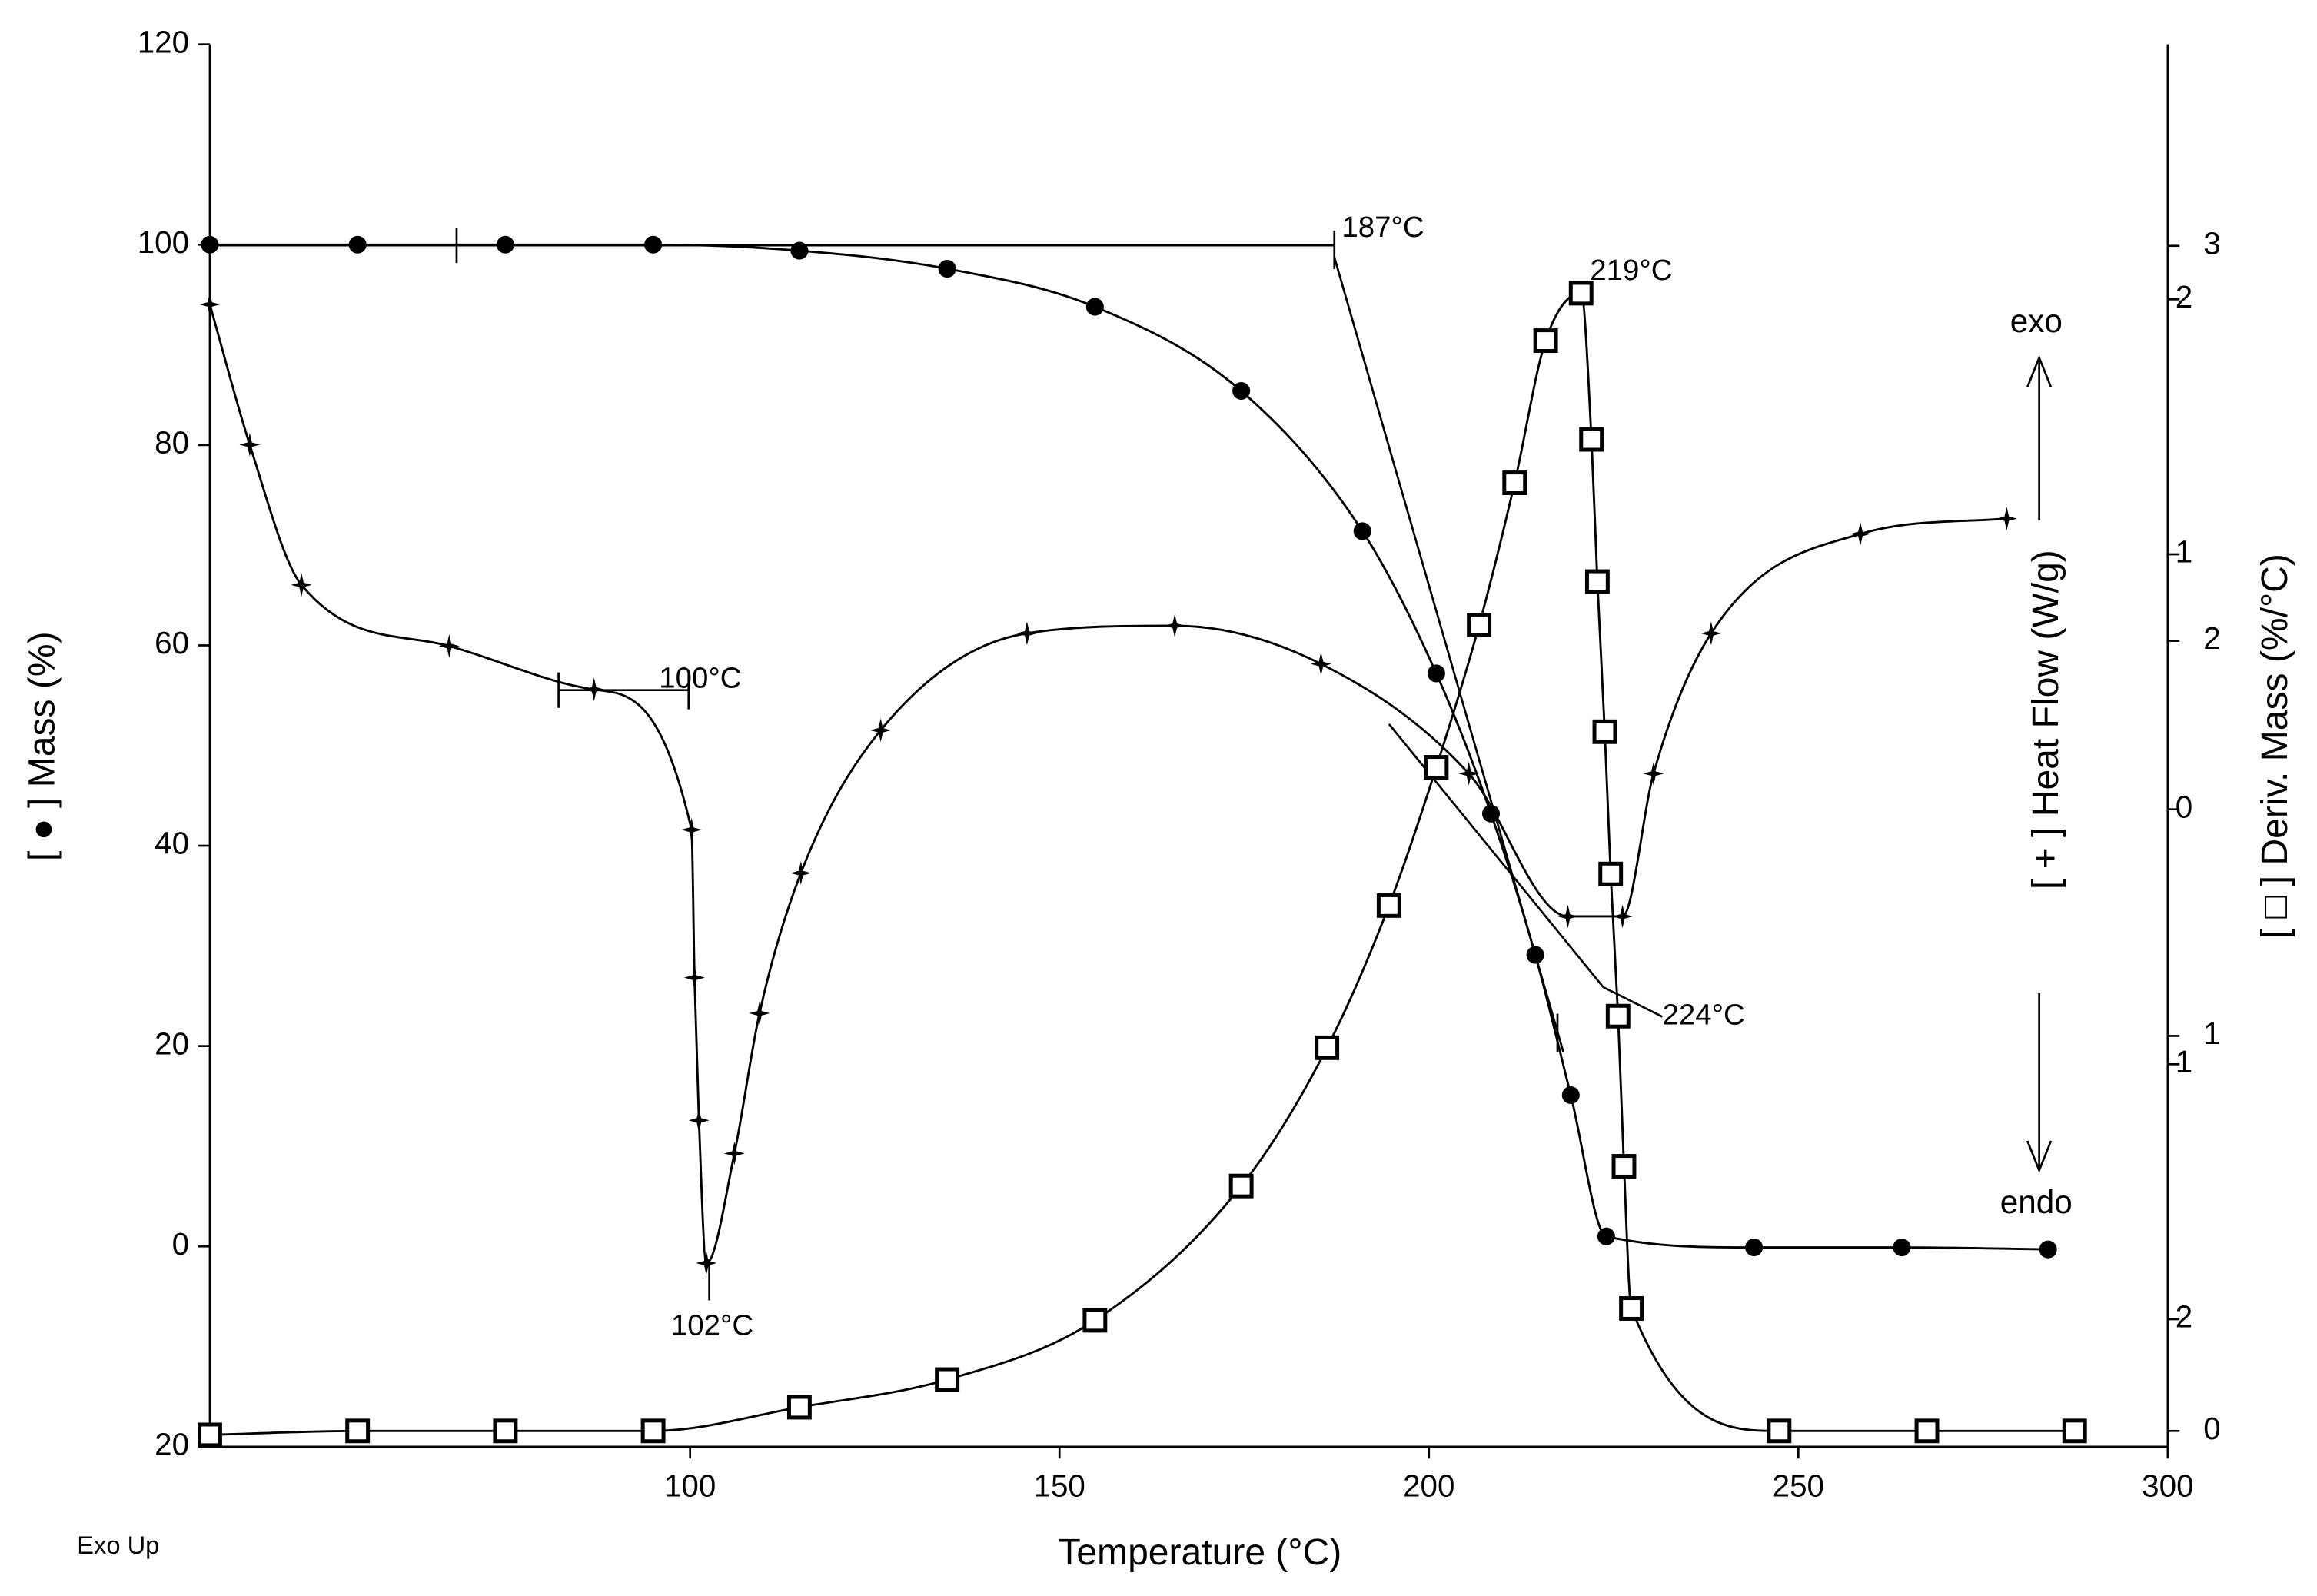  What do you see at coordinates (2037, 321) in the screenshot?
I see `annotation: exo` at bounding box center [2037, 321].